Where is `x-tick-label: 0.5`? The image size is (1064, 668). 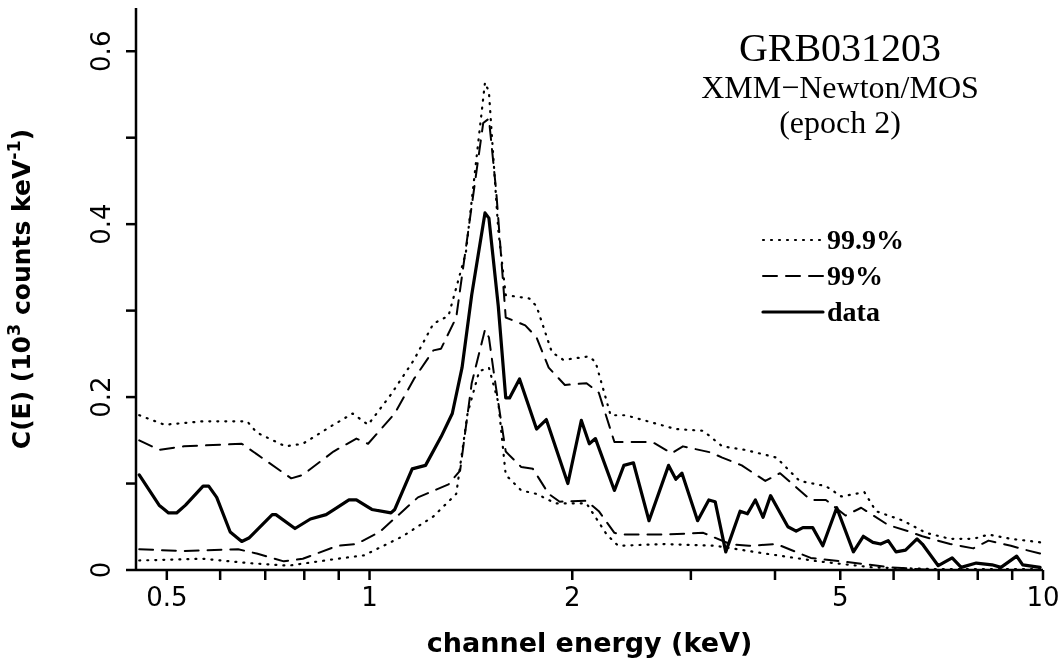 x-tick-label: 0.5 is located at coordinates (167, 597).